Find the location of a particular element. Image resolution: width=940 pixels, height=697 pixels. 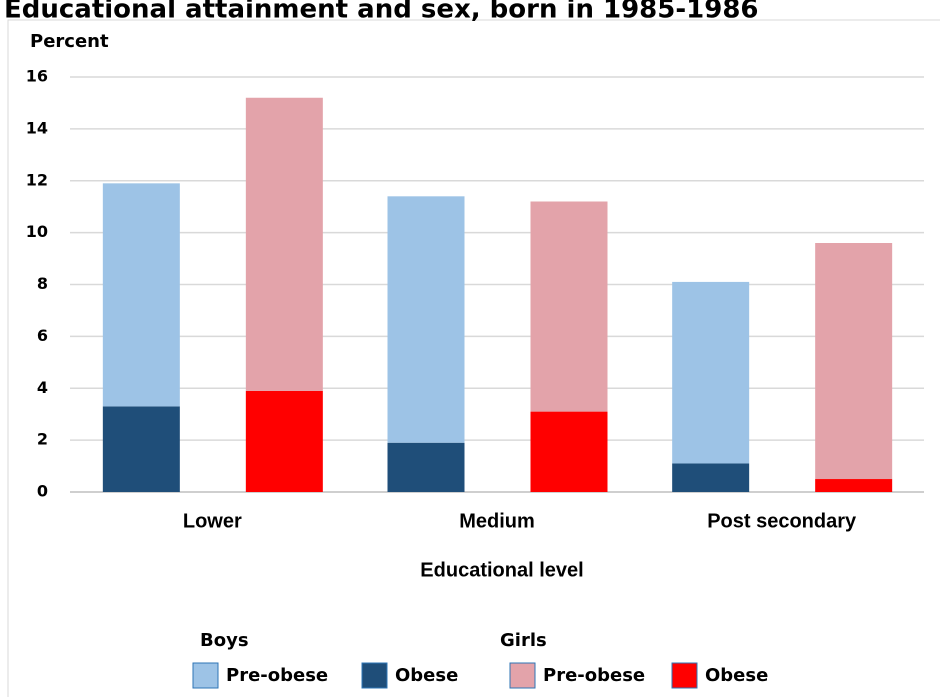

legend-group-label: Girls is located at coordinates (523, 640).